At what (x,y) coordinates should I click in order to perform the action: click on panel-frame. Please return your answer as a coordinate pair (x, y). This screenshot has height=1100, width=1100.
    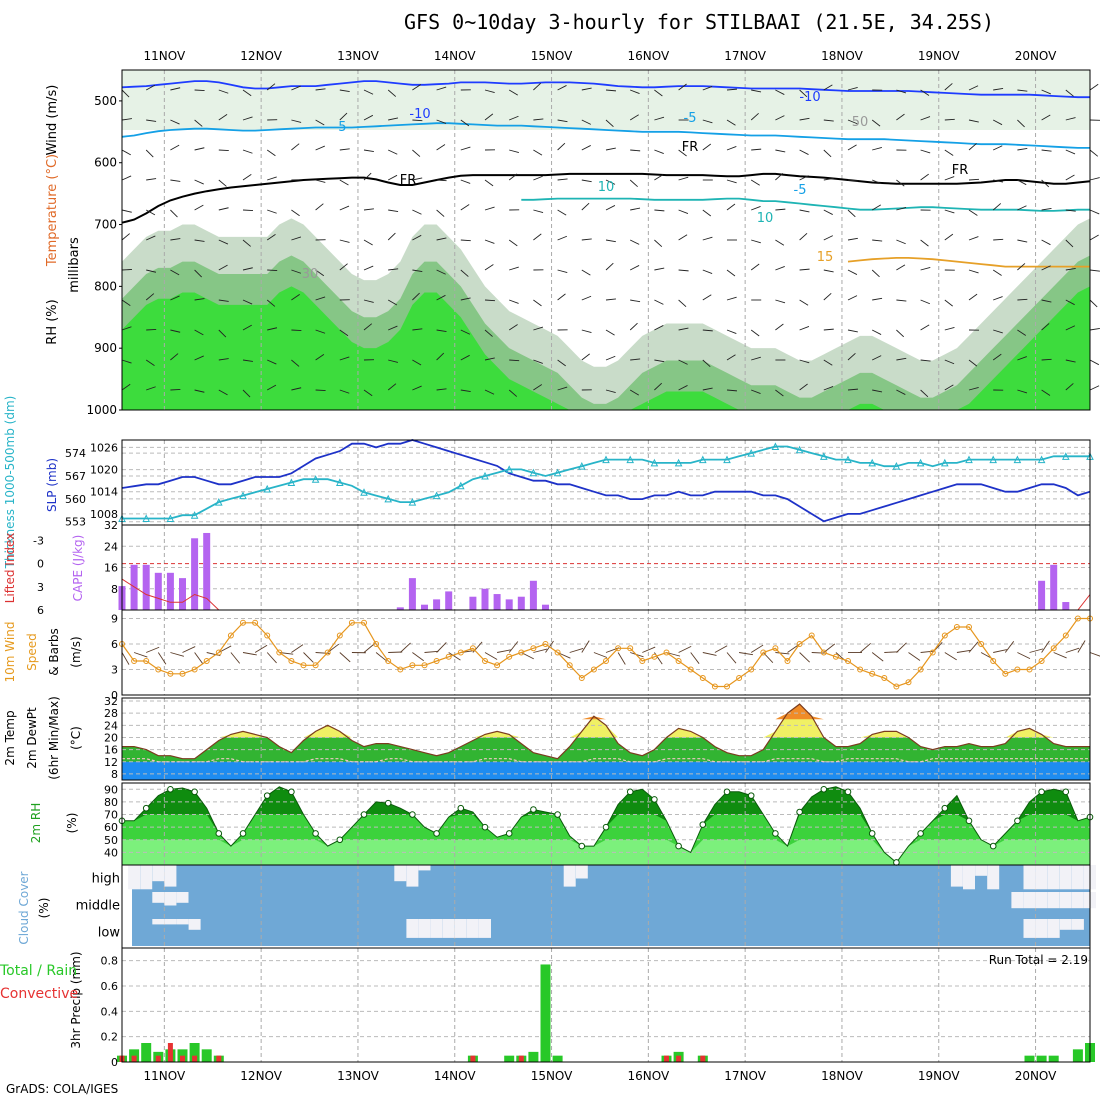
    Looking at the image, I should click on (606, 652).